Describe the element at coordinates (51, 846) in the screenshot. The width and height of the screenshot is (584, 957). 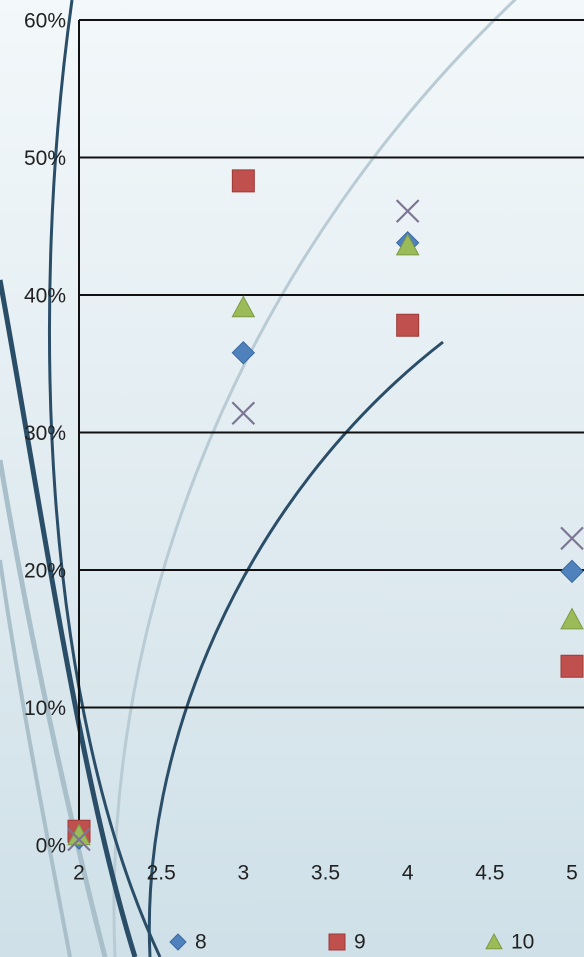
I see `y-tick-label: 0%` at that location.